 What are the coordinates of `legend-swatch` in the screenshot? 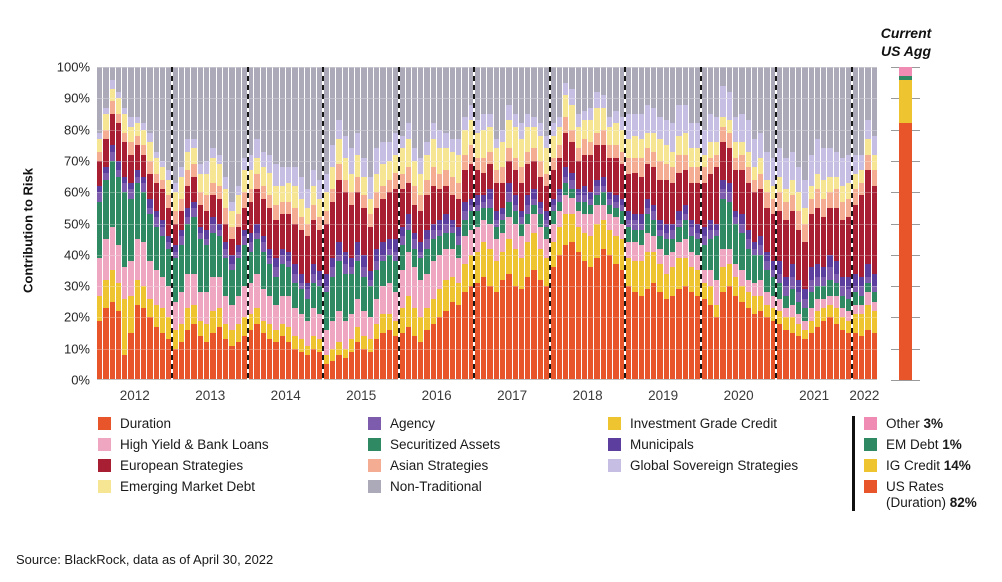 It's located at (374, 423).